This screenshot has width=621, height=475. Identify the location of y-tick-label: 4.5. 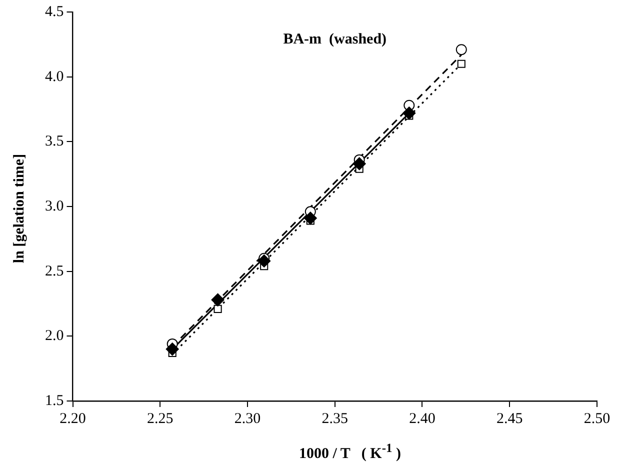
(54, 12).